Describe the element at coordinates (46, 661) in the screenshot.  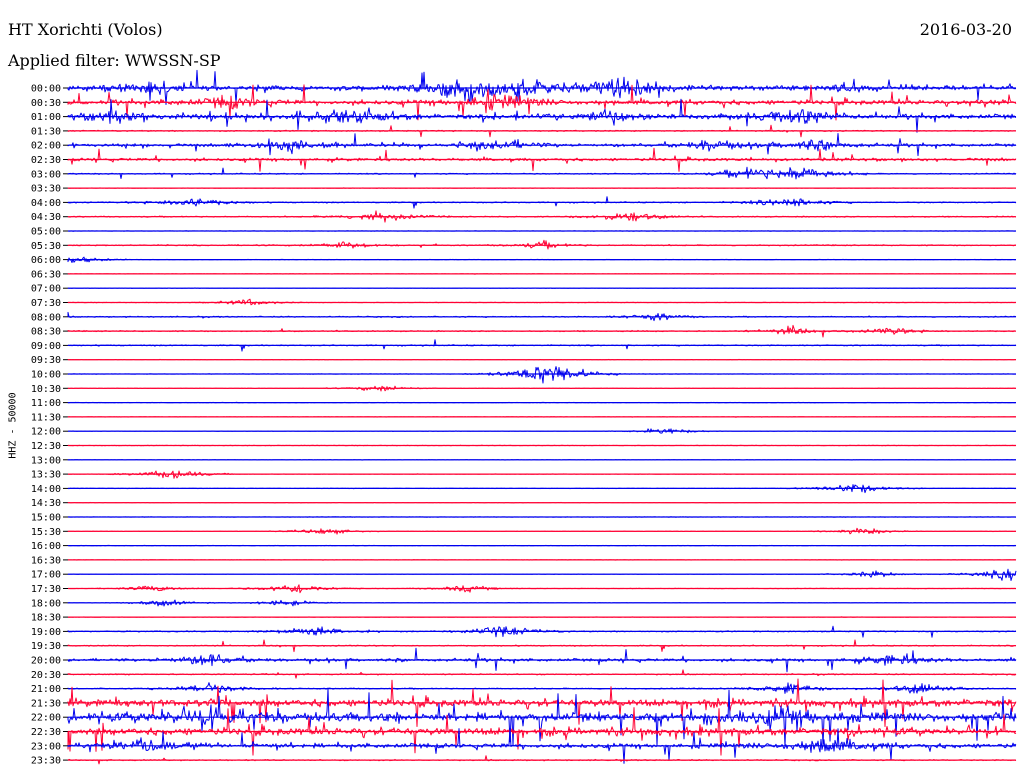
I see `row-label: 20:00` at that location.